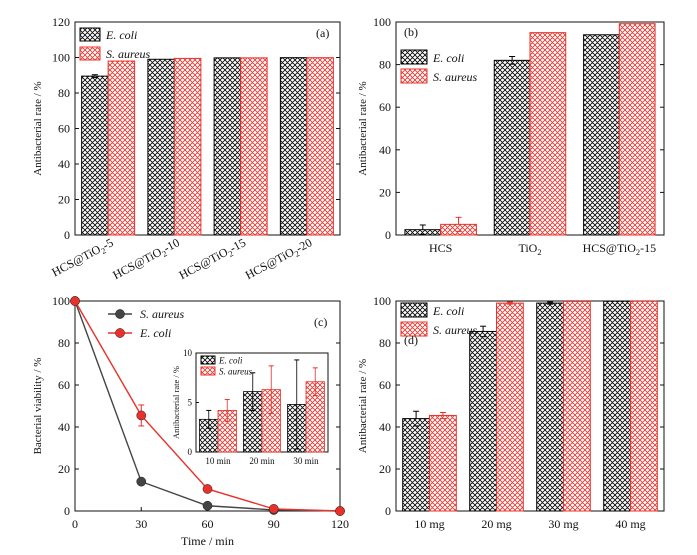  I want to click on y-tick-label: 5, so click(190, 403).